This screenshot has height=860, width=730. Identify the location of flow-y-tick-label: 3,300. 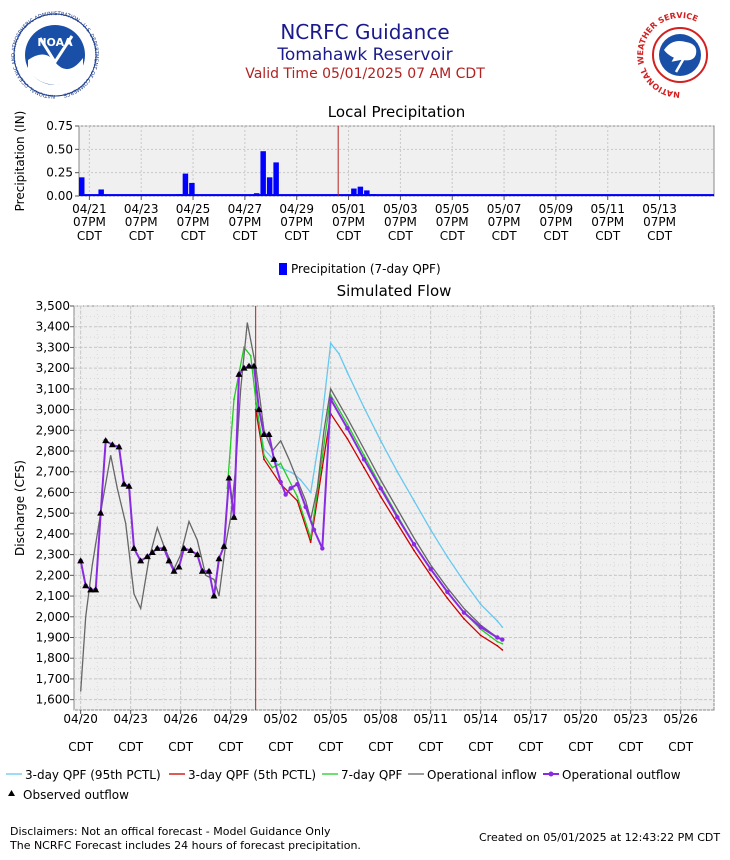
(53, 347).